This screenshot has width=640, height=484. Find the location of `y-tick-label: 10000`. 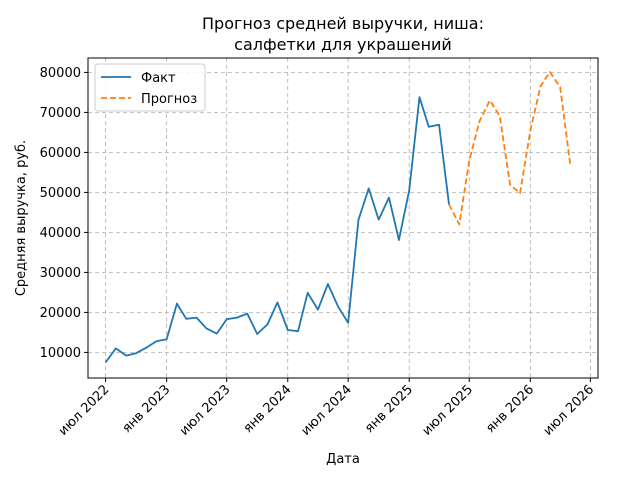

y-tick-label: 10000 is located at coordinates (60, 353).